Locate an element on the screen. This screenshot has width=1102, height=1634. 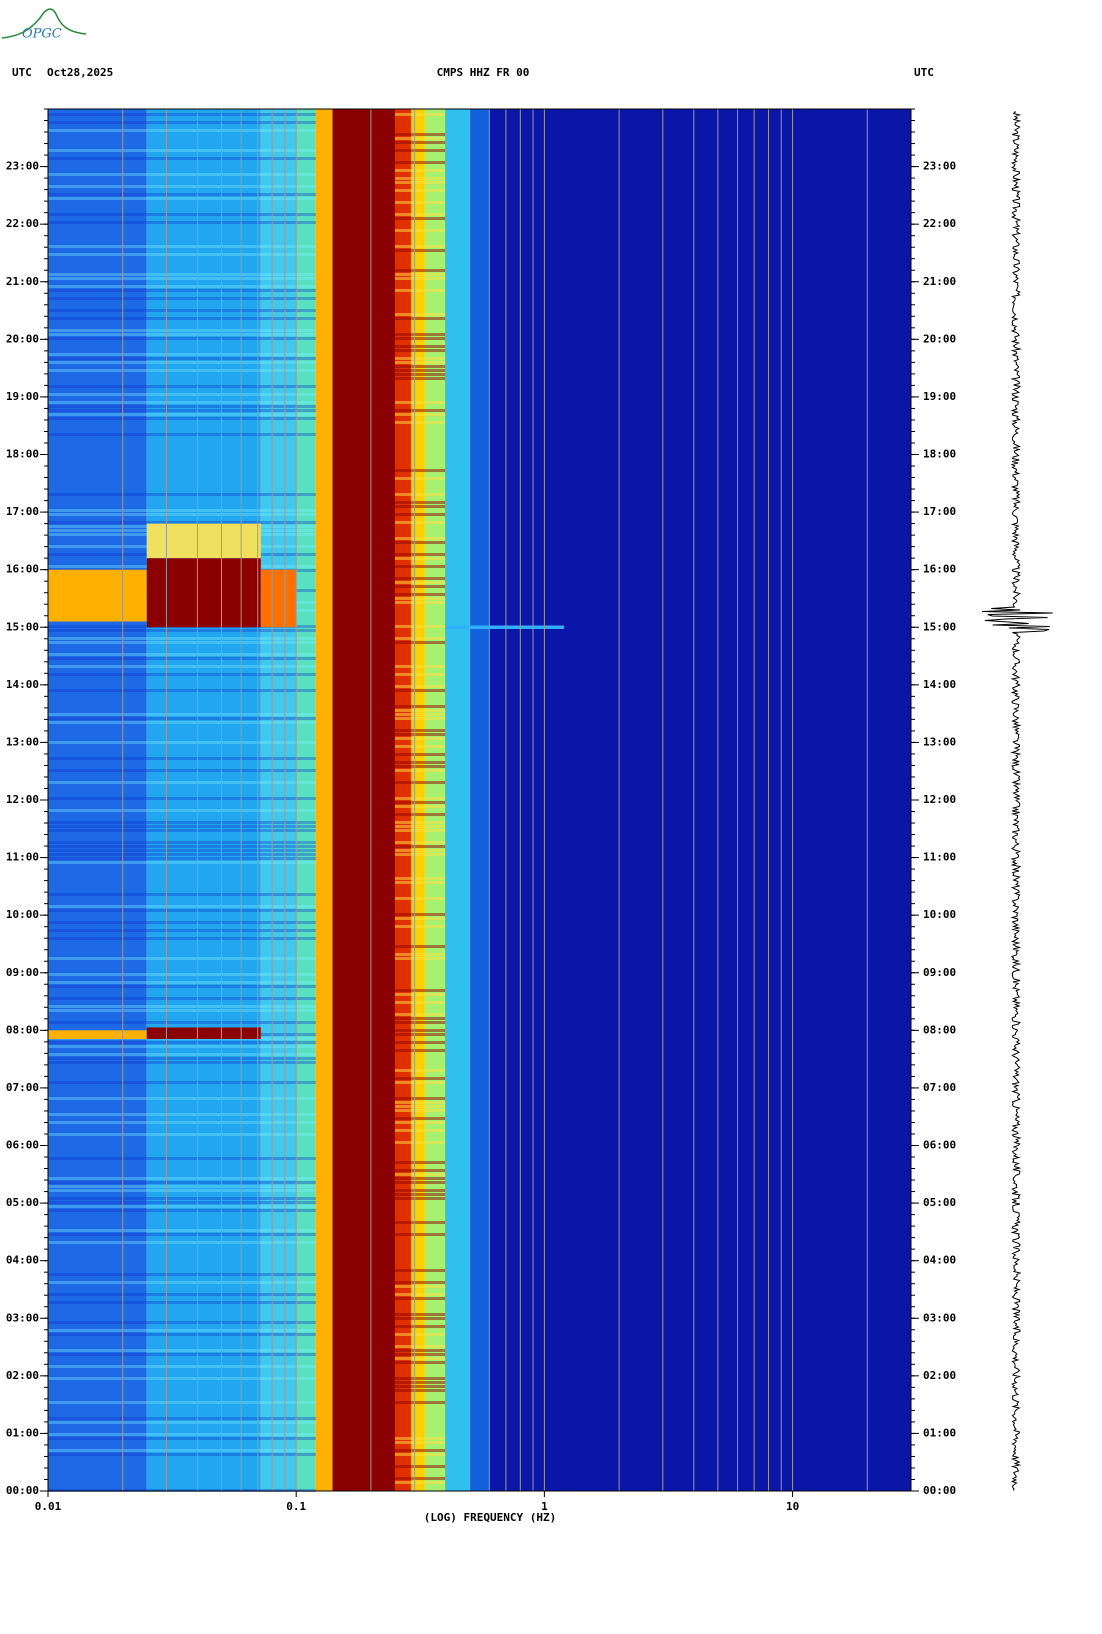
x-axis-label: (LOG) FREQUENCY (HZ) is located at coordinates (490, 1517).